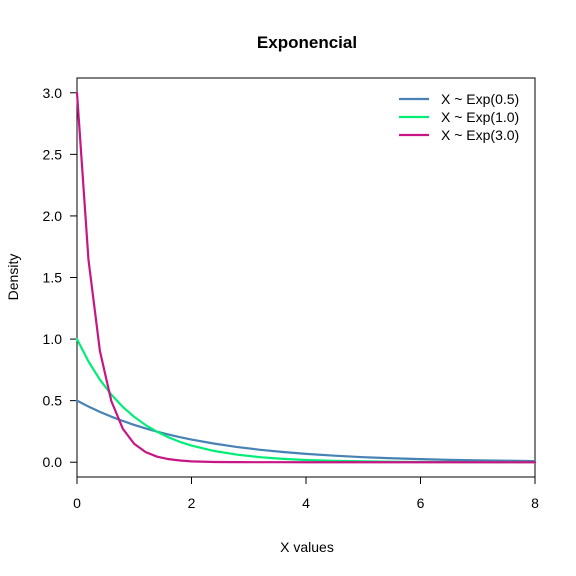  Describe the element at coordinates (53, 278) in the screenshot. I see `y-tick-label: 1.5` at that location.